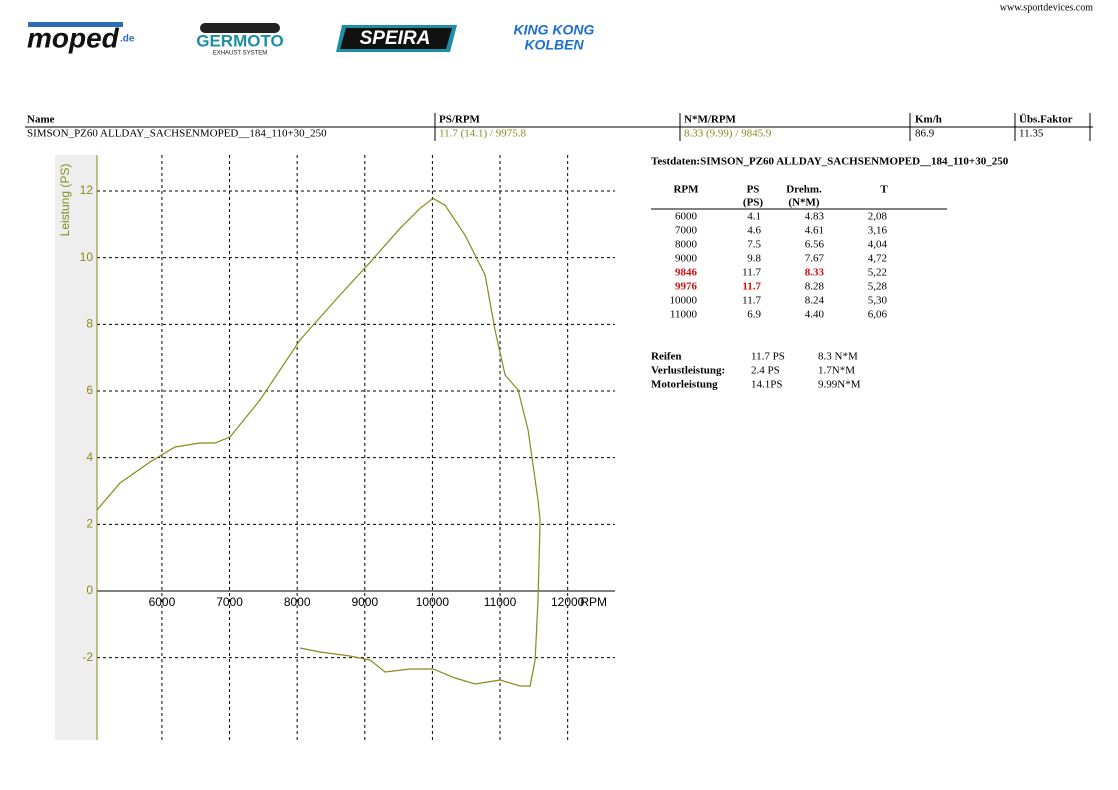 Image resolution: width=1118 pixels, height=790 pixels. Describe the element at coordinates (838, 357) in the screenshot. I see `losses-cell: 8.3 N*M` at that location.